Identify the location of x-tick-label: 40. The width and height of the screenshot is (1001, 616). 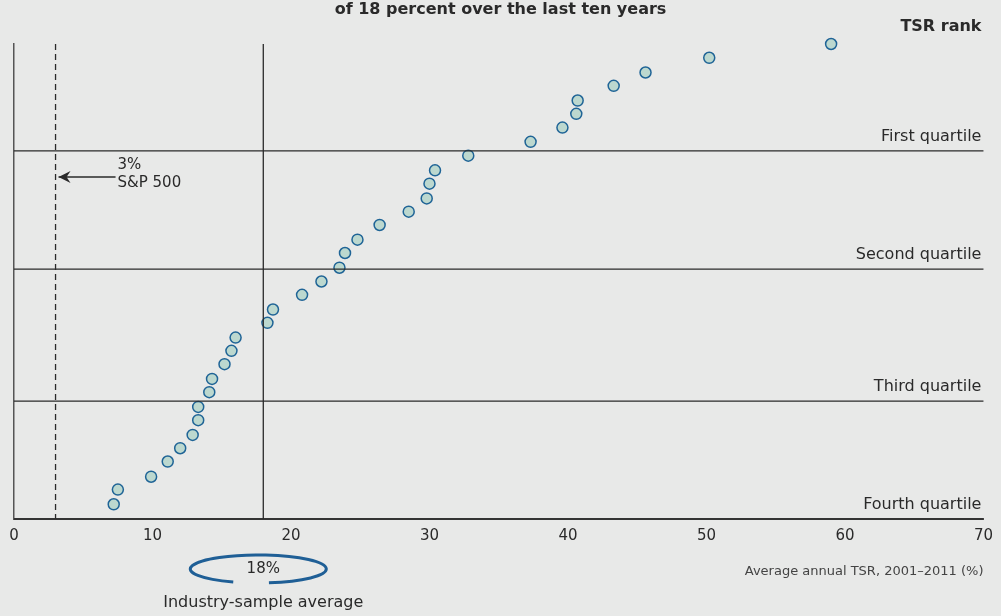
(568, 534).